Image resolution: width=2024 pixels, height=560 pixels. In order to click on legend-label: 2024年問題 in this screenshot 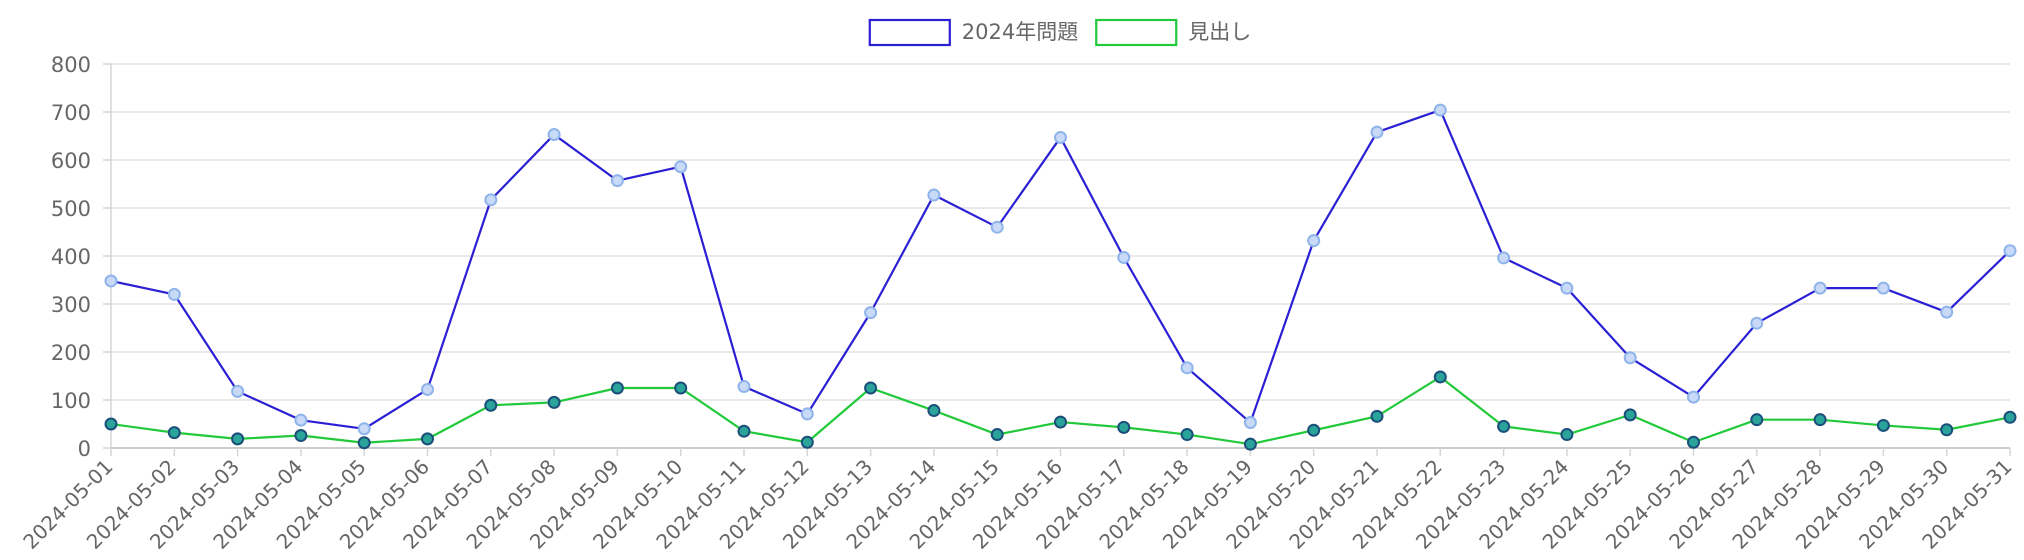, I will do `click(1020, 32)`.